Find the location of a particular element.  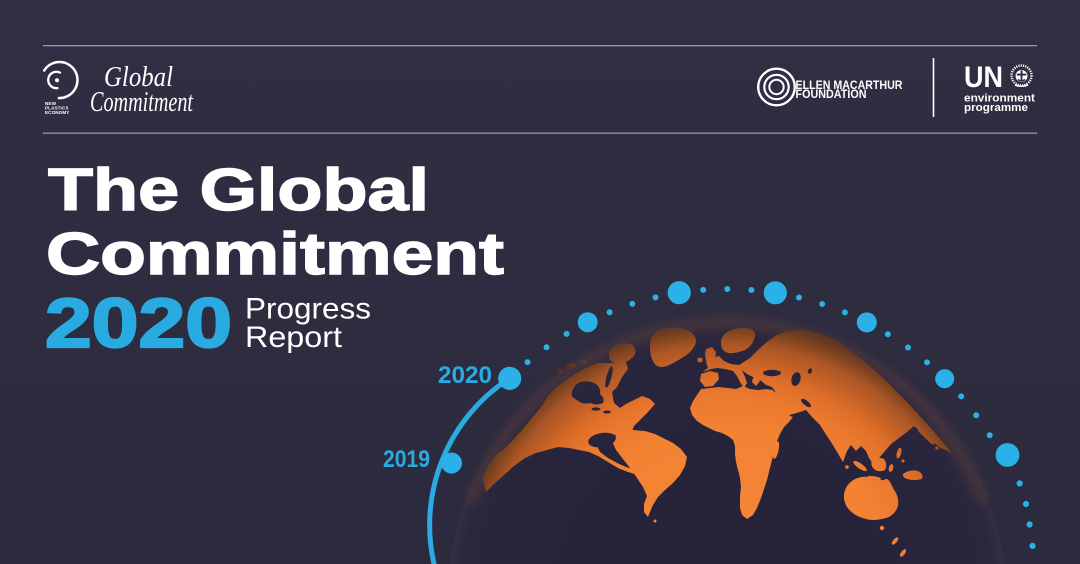

svg-text: Progress is located at coordinates (308, 309).